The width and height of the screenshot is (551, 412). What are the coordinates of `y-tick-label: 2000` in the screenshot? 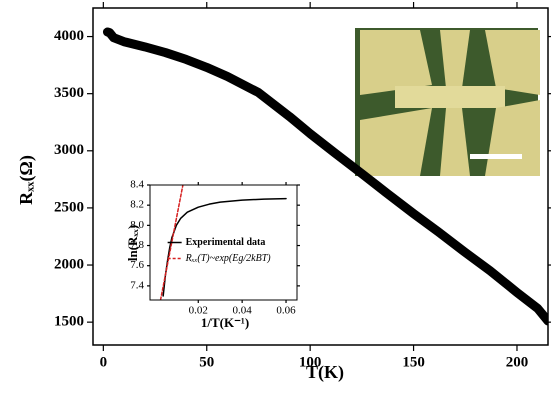 It's located at (69, 264).